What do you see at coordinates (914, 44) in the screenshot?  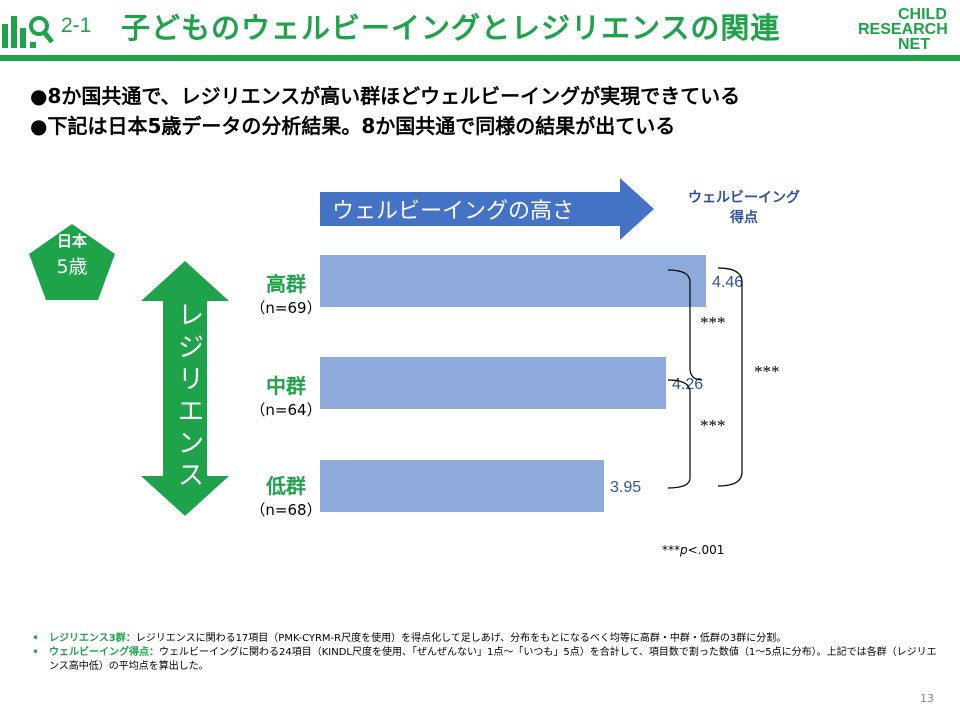 I see `brand-line3: NET` at bounding box center [914, 44].